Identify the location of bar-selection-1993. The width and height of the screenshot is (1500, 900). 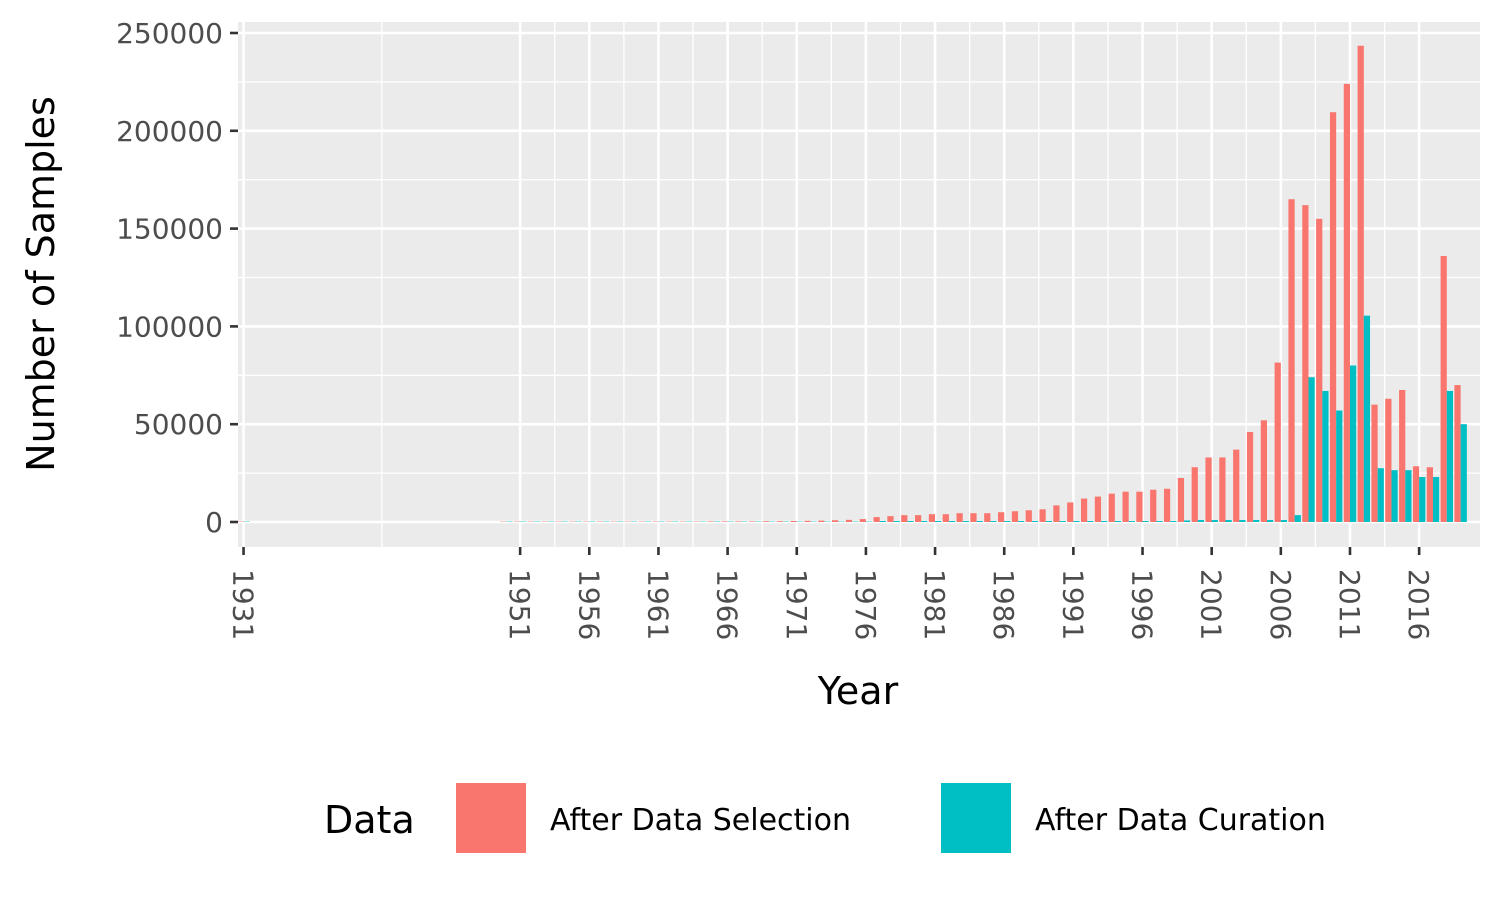
(1098, 509).